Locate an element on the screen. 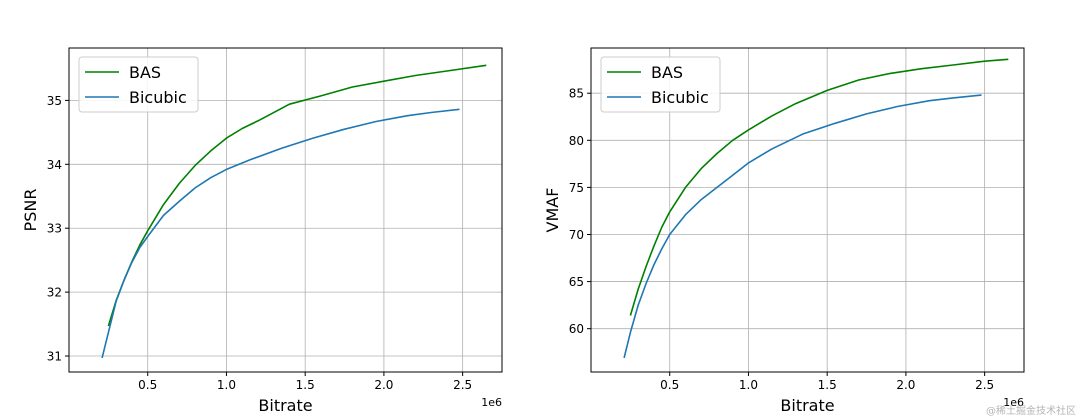  y-tick-label: 65 is located at coordinates (576, 282).